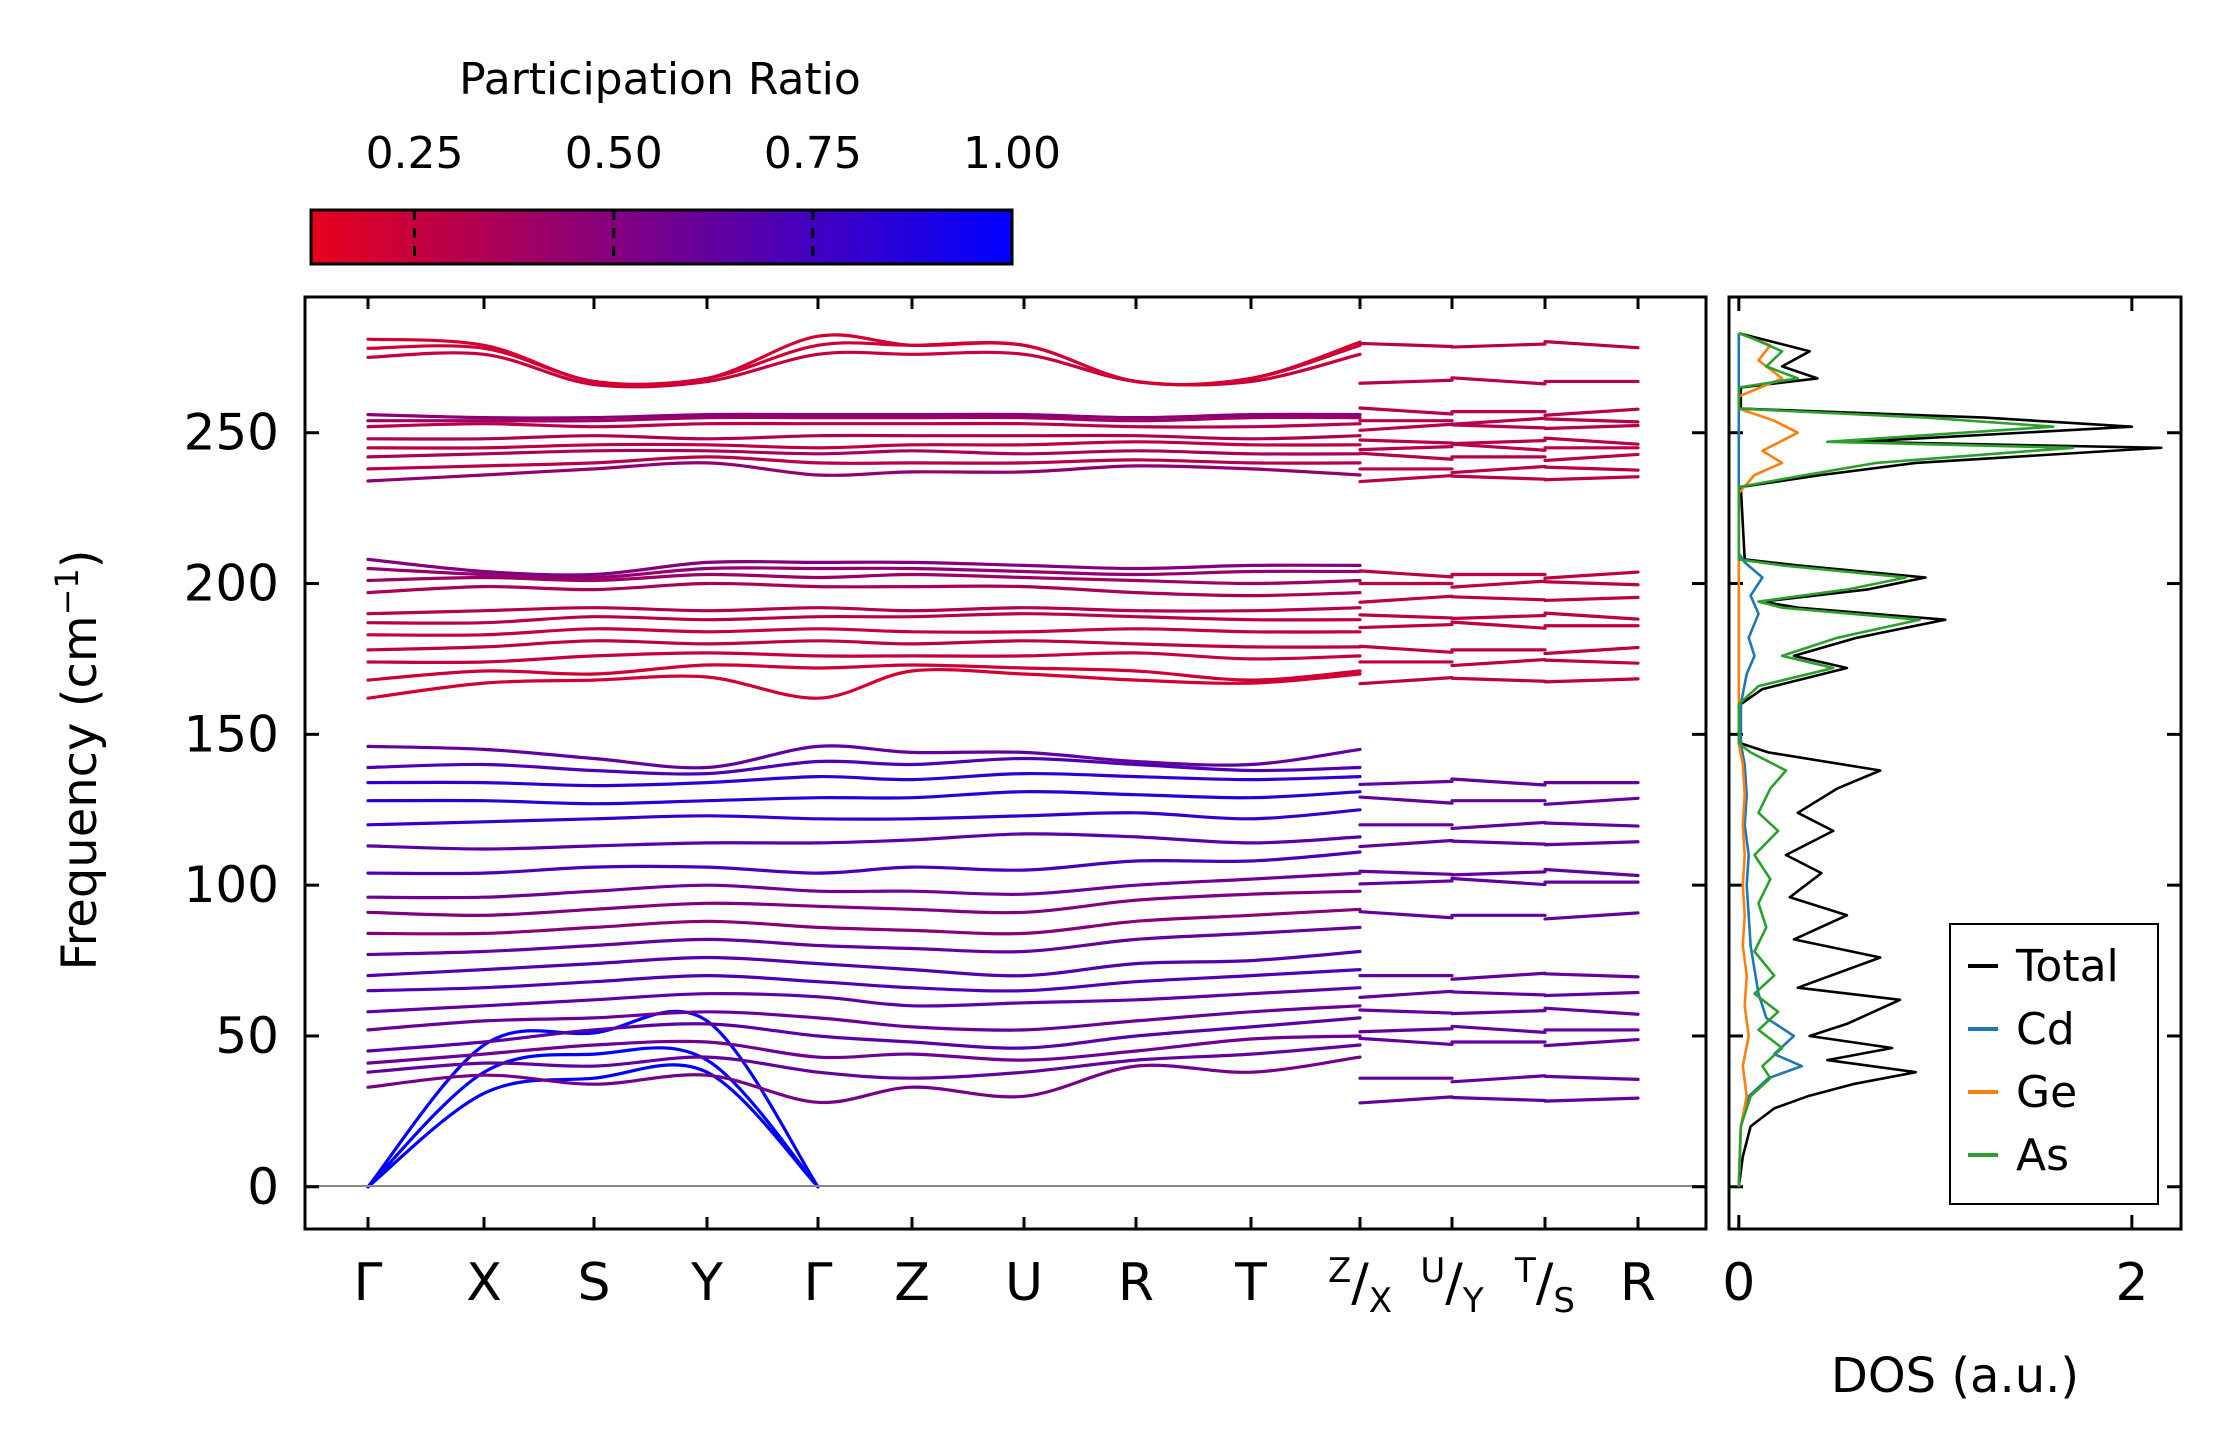  What do you see at coordinates (593, 1283) in the screenshot?
I see `x-tick-label: S` at bounding box center [593, 1283].